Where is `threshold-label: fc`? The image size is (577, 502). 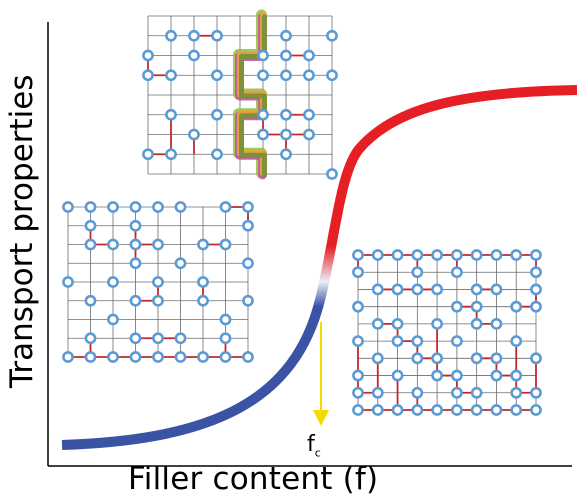
threshold-label: fc is located at coordinates (314, 445).